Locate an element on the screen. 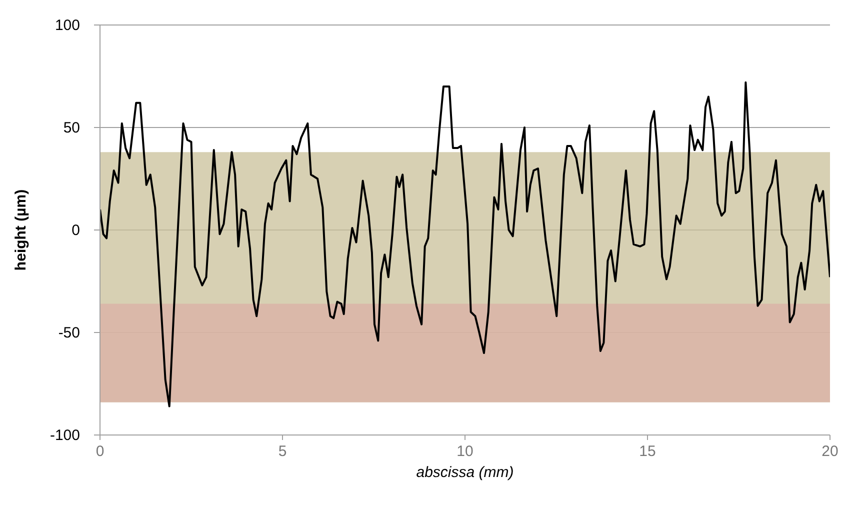 Image resolution: width=868 pixels, height=513 pixels. y-tick-label: 50 is located at coordinates (71, 128).